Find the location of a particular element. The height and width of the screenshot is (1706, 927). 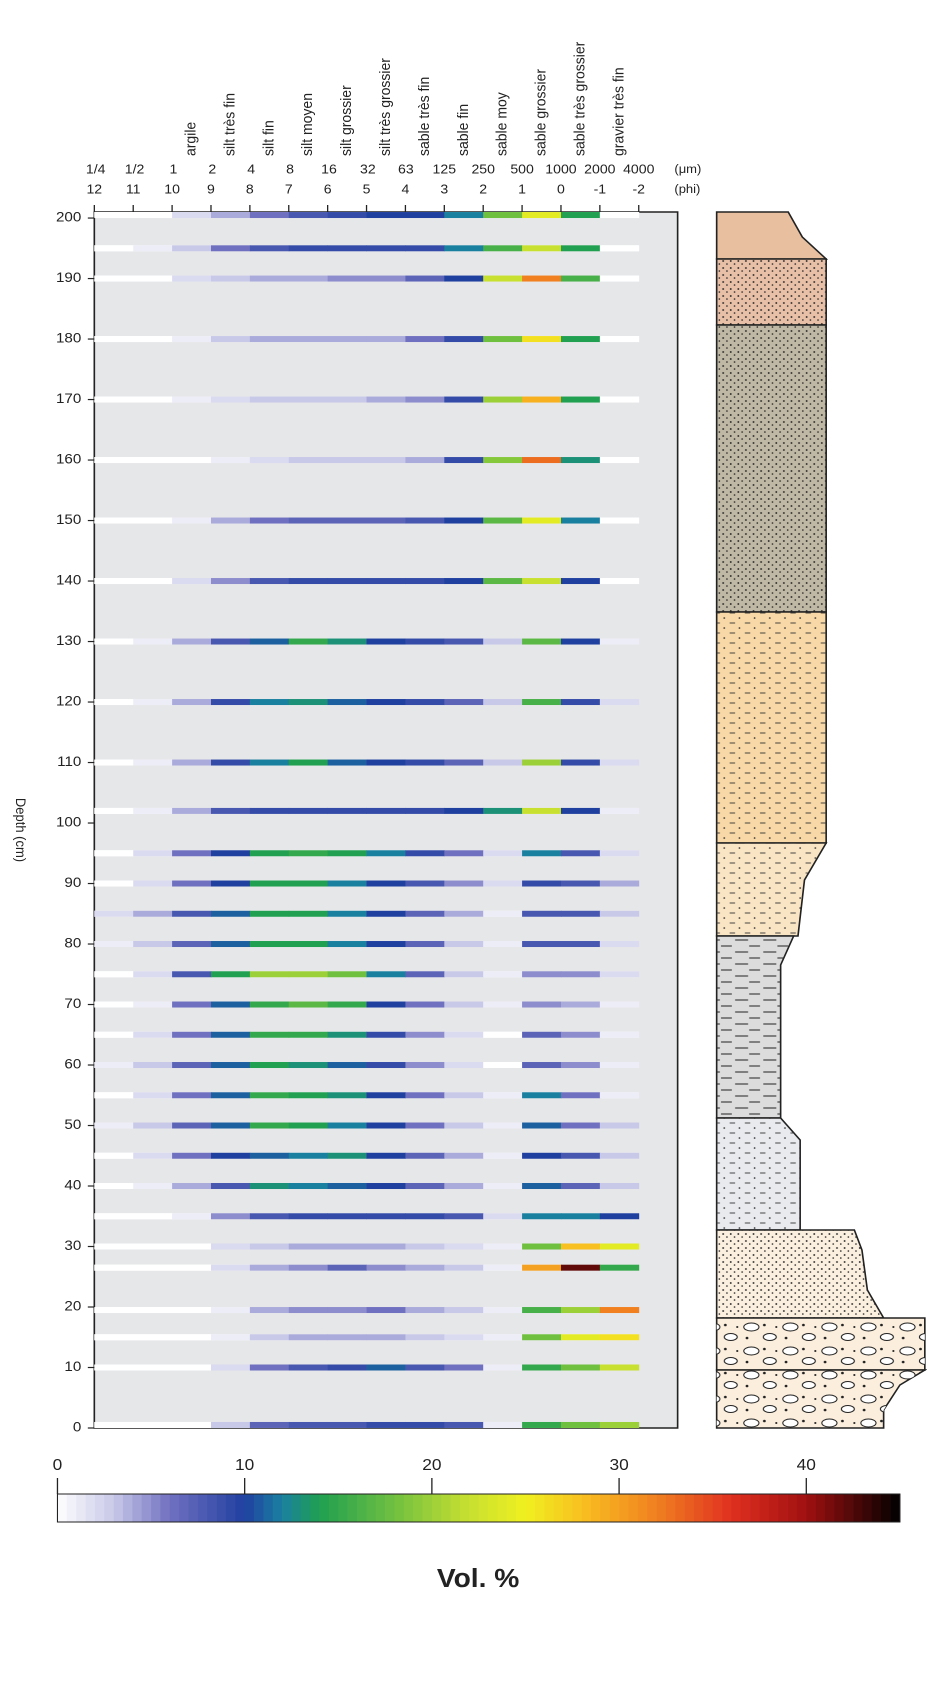

y-axis-title: Depth (cm) is located at coordinates (21, 830).